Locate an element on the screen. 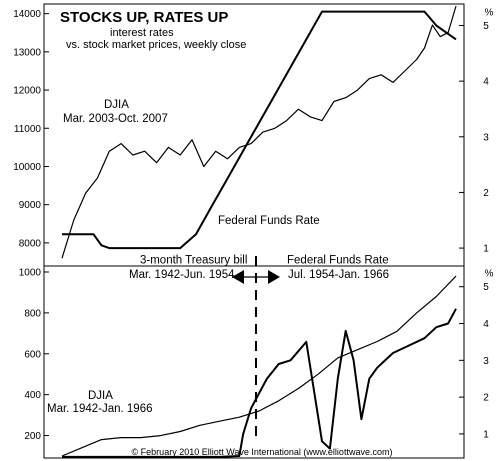  bottom-right-tick-label: 5 is located at coordinates (486, 287).